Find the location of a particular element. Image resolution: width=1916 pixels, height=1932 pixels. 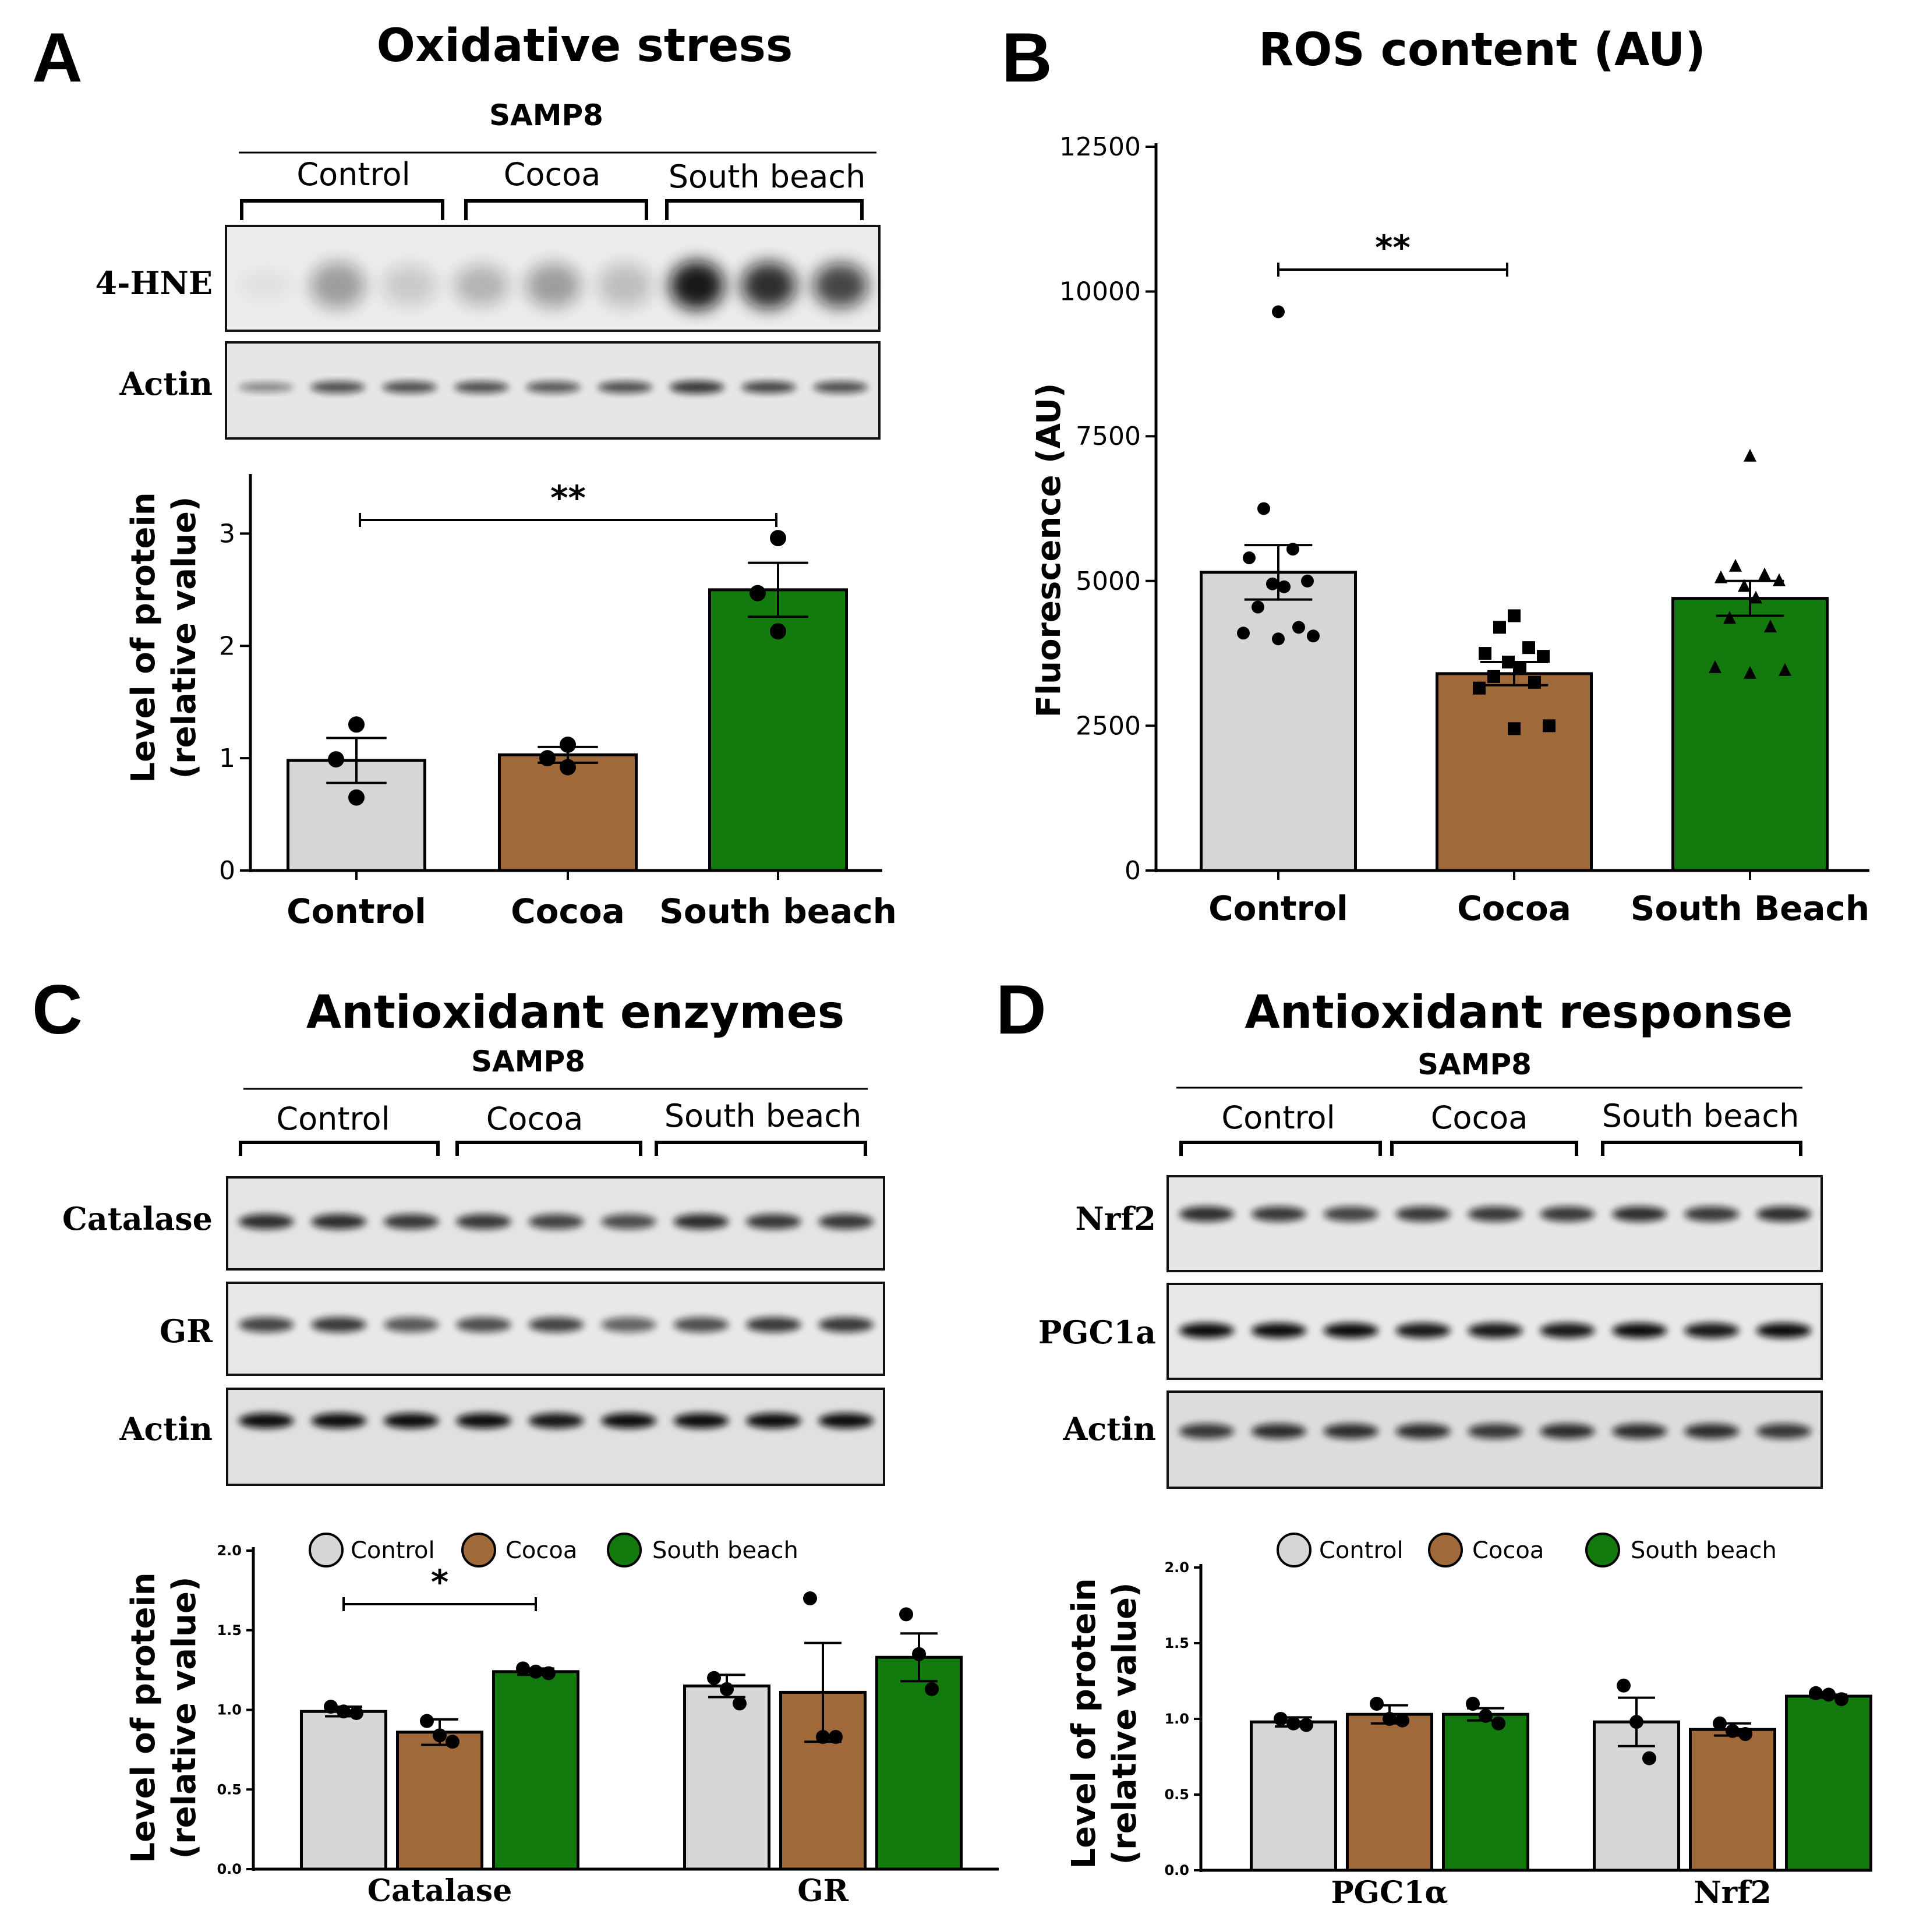

panel-a-title: Oxidative stress is located at coordinates (585, 46).